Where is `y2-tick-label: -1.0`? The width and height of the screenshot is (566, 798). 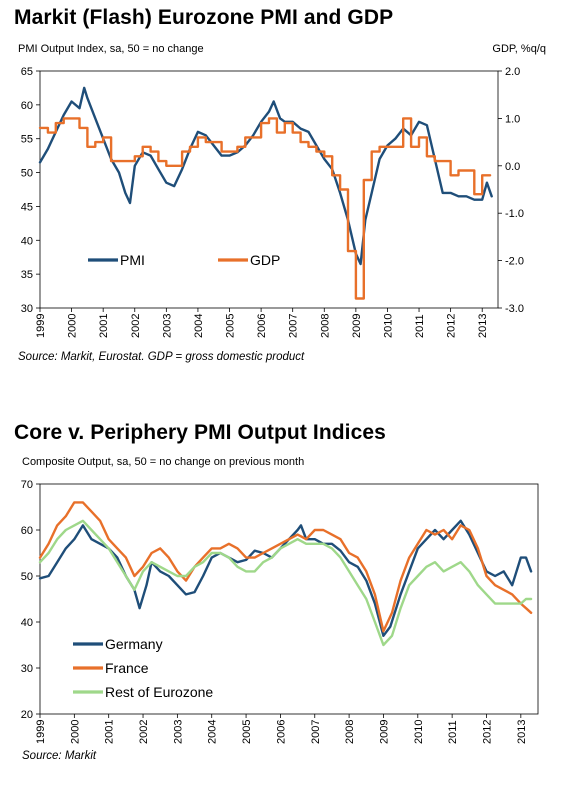 y2-tick-label: -1.0 is located at coordinates (514, 214).